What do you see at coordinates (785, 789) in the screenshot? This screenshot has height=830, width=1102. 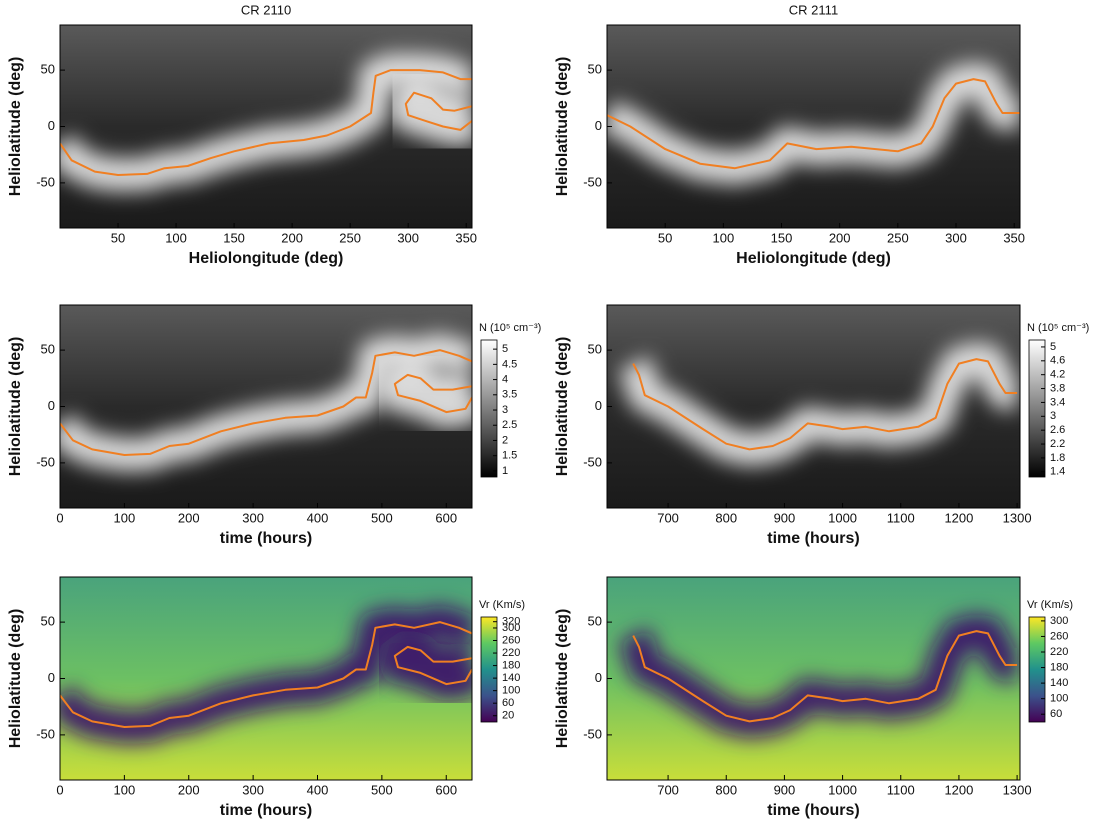 I see `x-tick-label: 900` at bounding box center [785, 789].